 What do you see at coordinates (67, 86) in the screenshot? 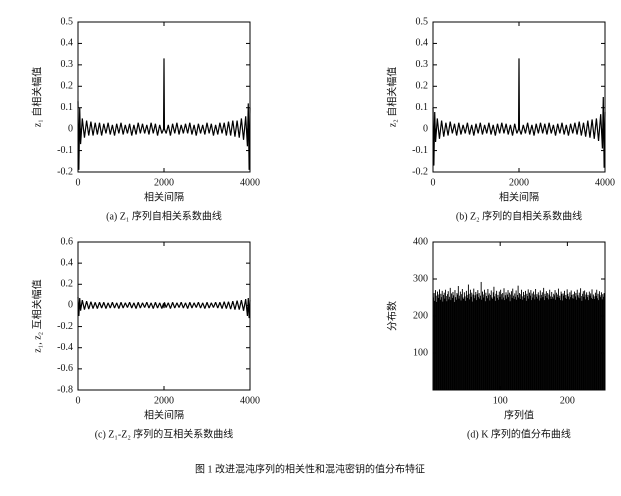
I see `y-tick-label: 0.2` at bounding box center [67, 86].